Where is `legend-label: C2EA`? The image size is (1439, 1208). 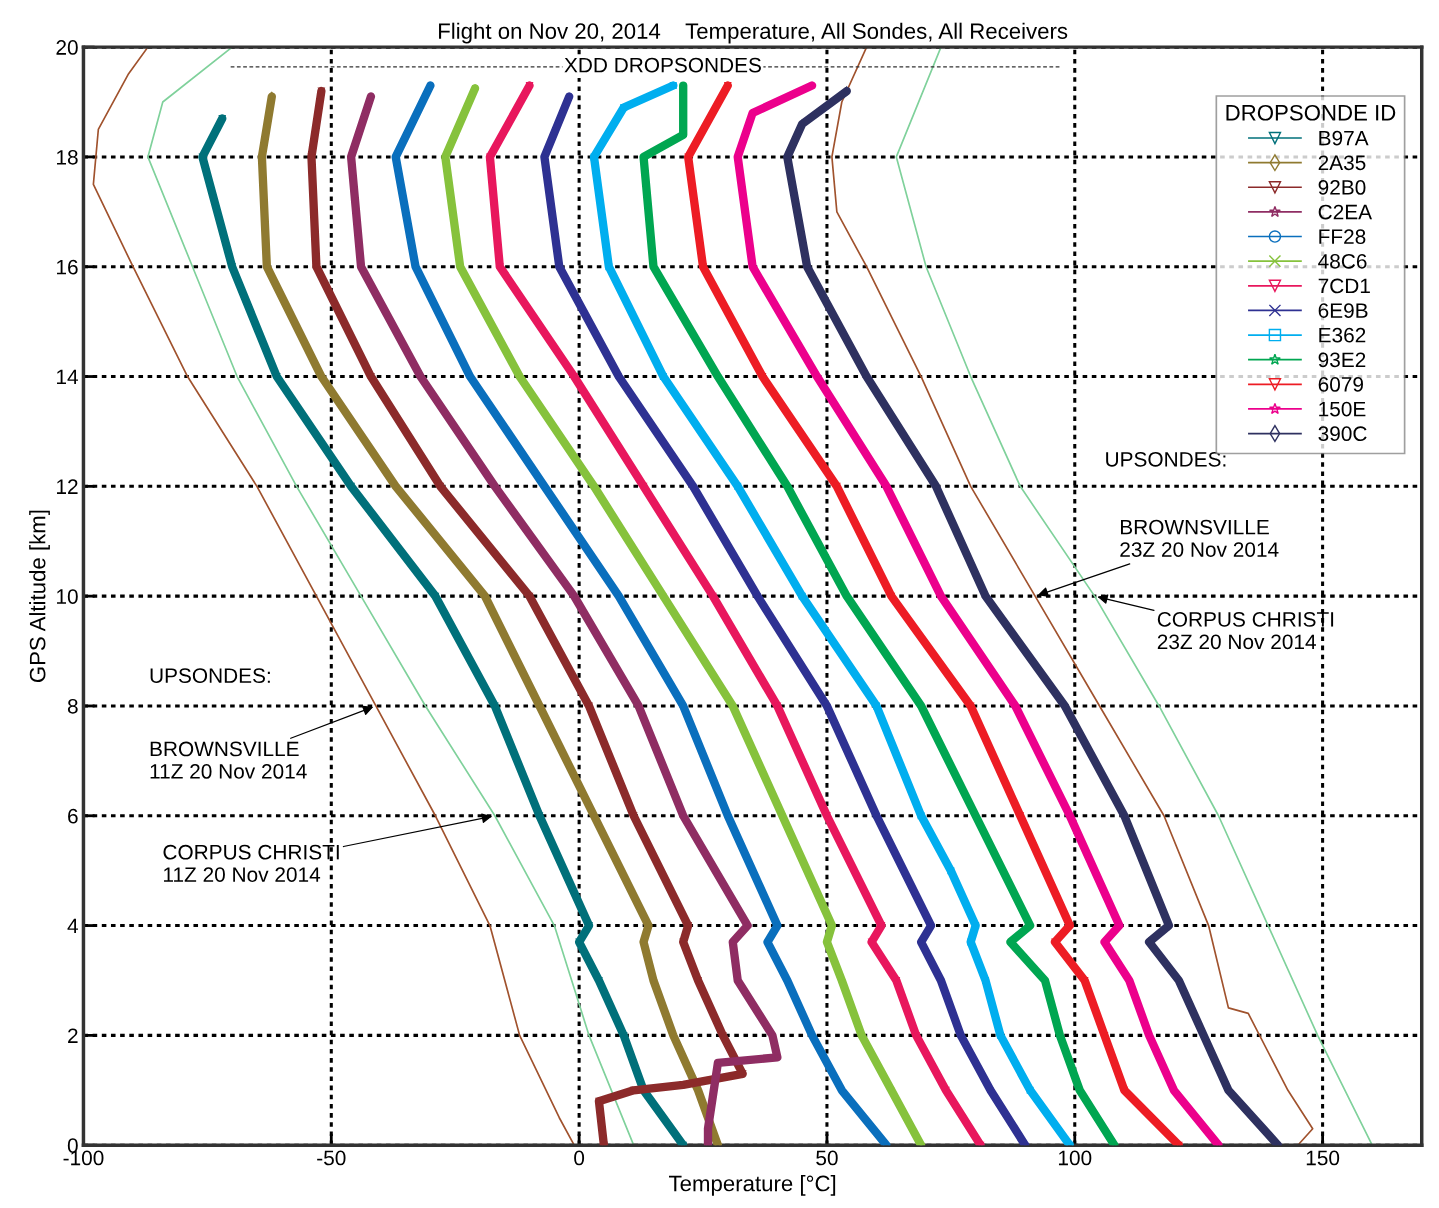
legend-label: C2EA is located at coordinates (1345, 212).